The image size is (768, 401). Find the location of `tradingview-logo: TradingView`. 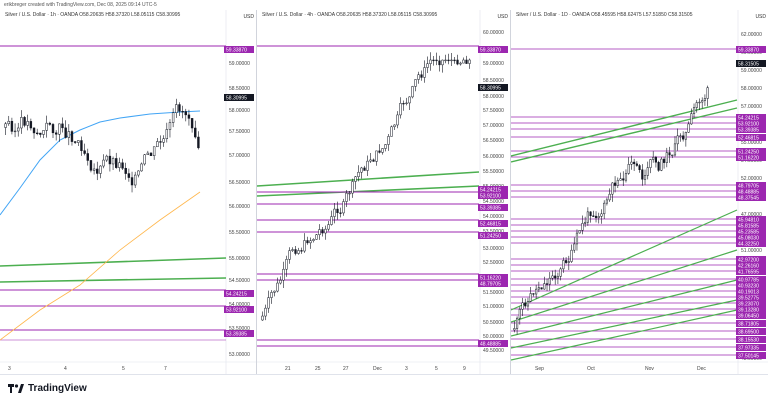

tradingview-logo: TradingView is located at coordinates (47, 388).